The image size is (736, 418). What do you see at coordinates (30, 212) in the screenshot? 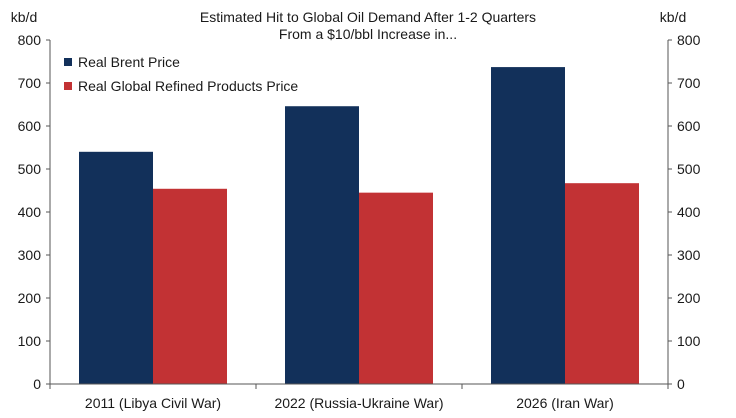
I see `left-tick-label: 400` at bounding box center [30, 212].